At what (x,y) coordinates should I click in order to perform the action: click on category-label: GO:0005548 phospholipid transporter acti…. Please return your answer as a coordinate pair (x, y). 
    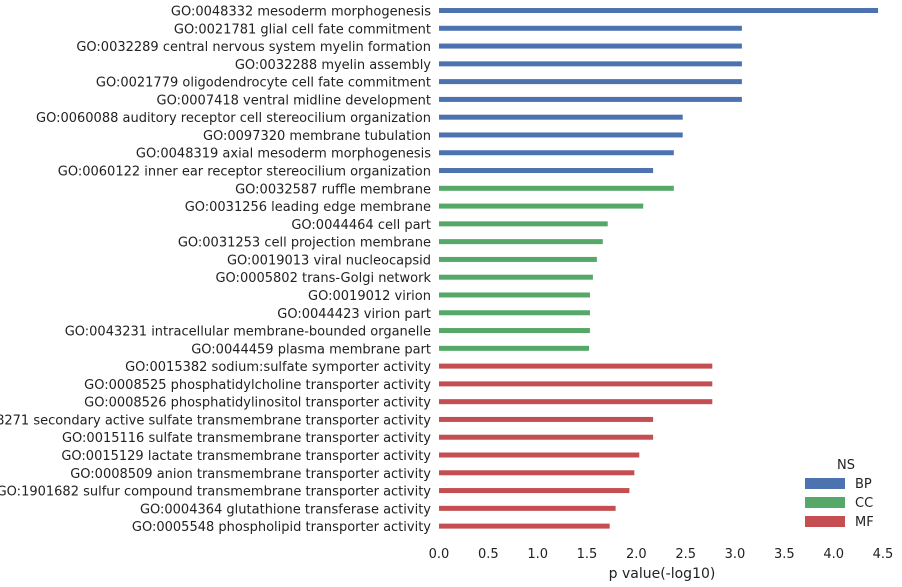
    Looking at the image, I should click on (281, 527).